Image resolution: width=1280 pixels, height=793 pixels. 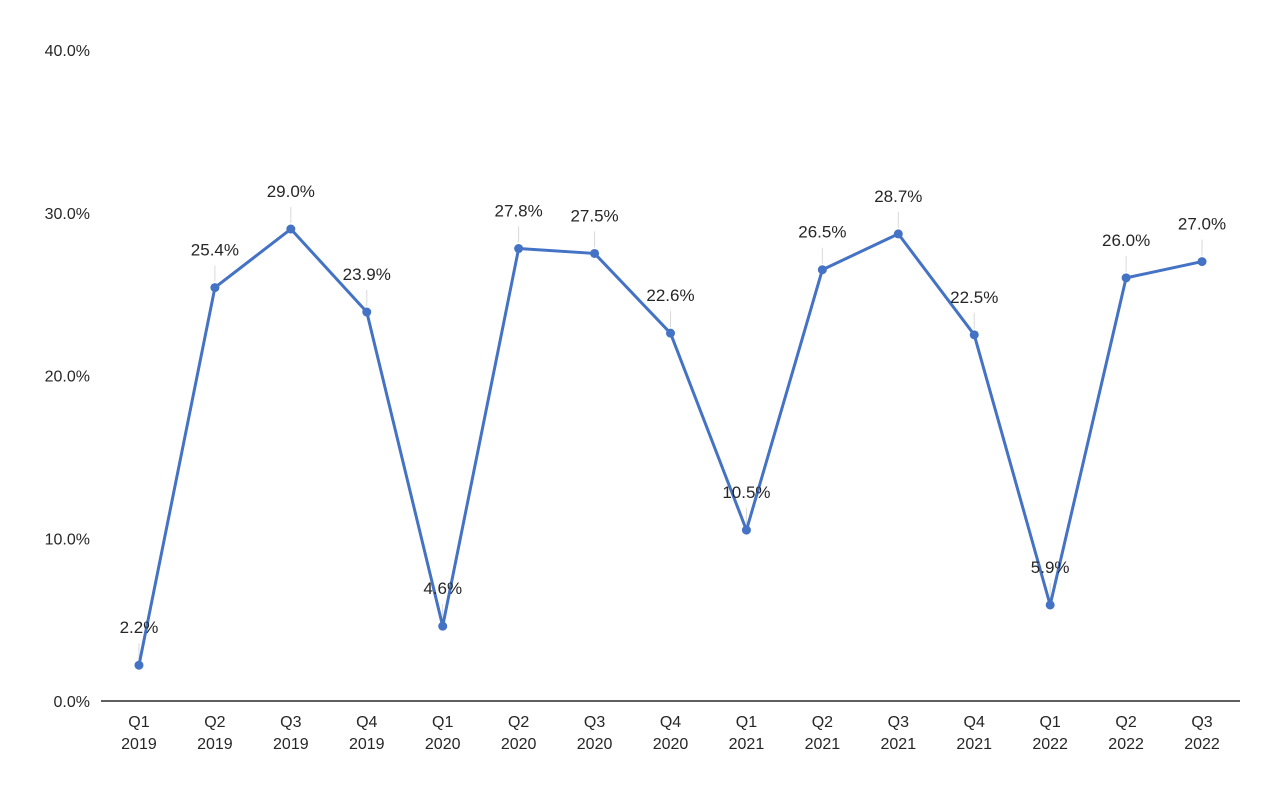 I want to click on data-label: 4.6%, so click(x=442, y=588).